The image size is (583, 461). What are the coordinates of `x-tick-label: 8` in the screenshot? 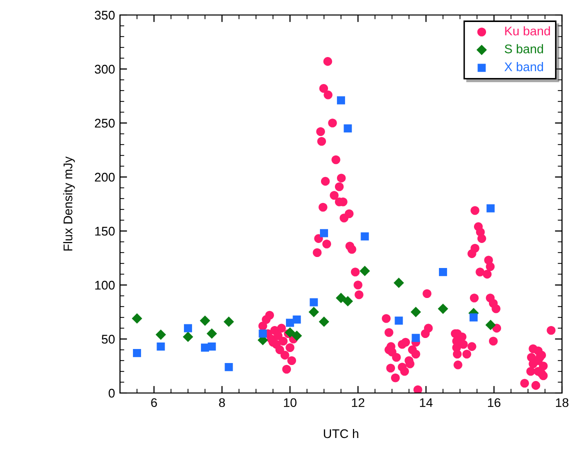 It's located at (222, 403).